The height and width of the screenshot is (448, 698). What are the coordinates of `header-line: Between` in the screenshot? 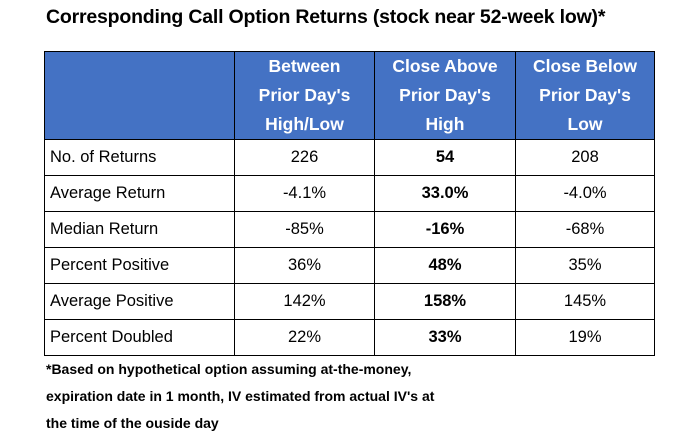 It's located at (304, 66).